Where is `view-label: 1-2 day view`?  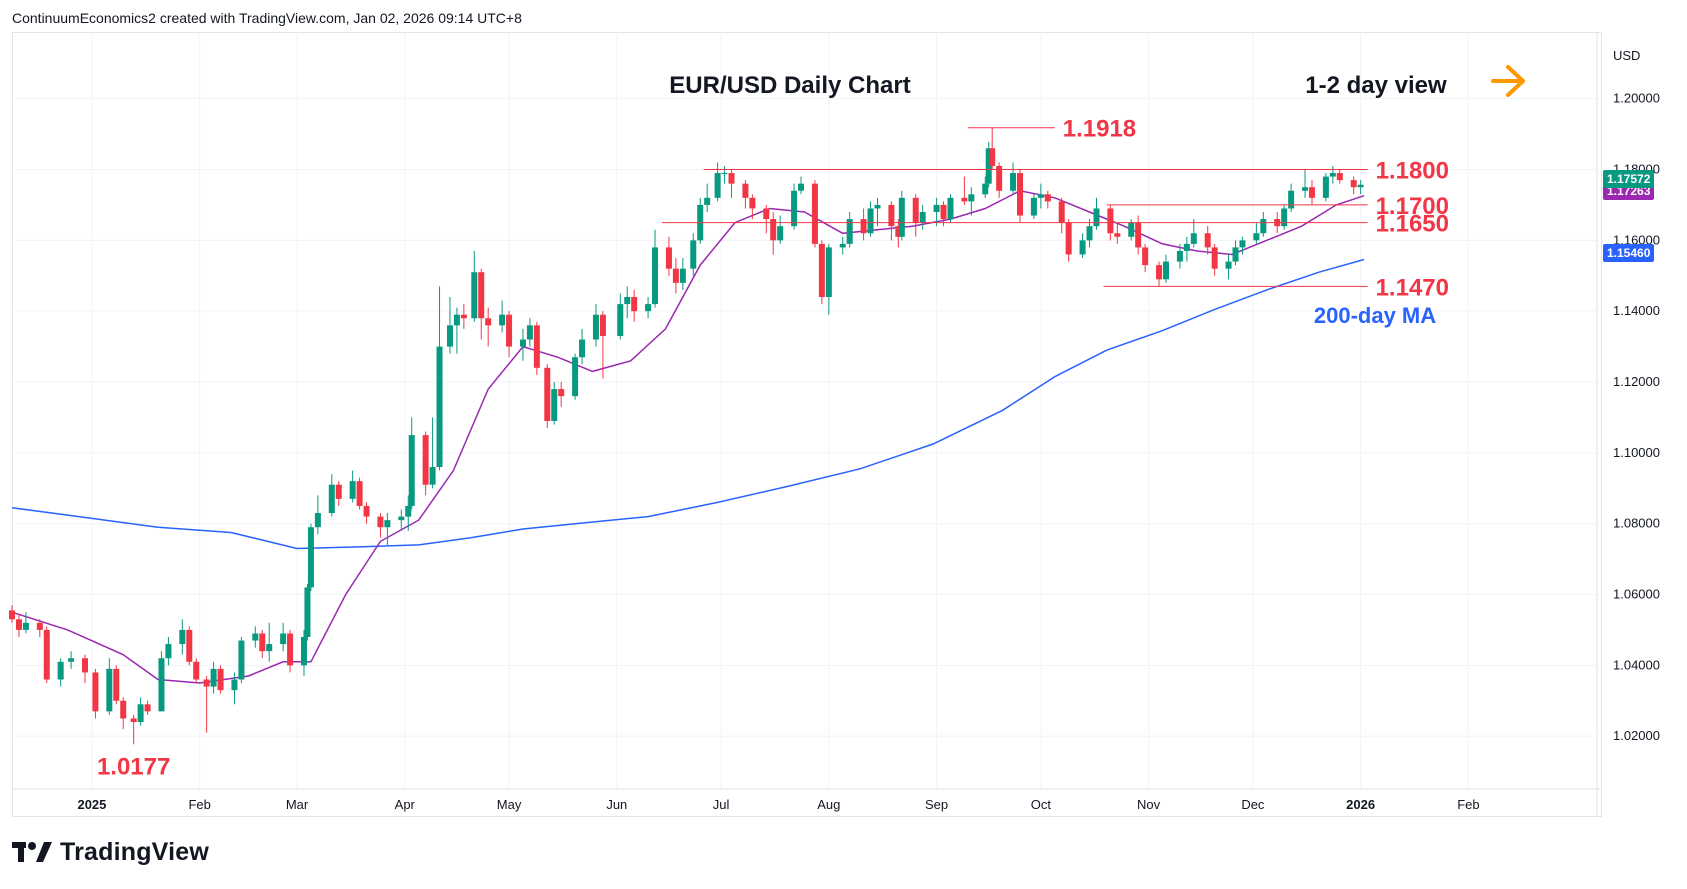
view-label: 1-2 day view is located at coordinates (1376, 85).